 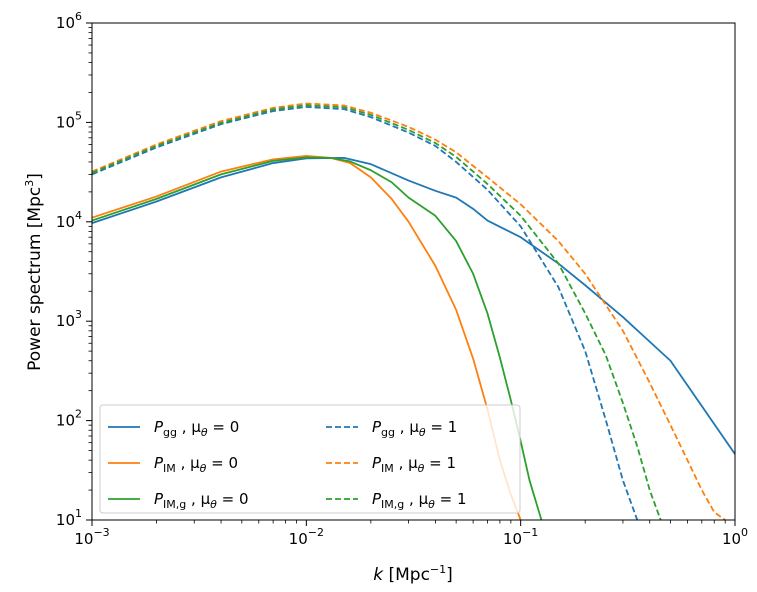 What do you see at coordinates (196, 464) in the screenshot?
I see `legend-label-1: PIM , μθ = 0` at bounding box center [196, 464].